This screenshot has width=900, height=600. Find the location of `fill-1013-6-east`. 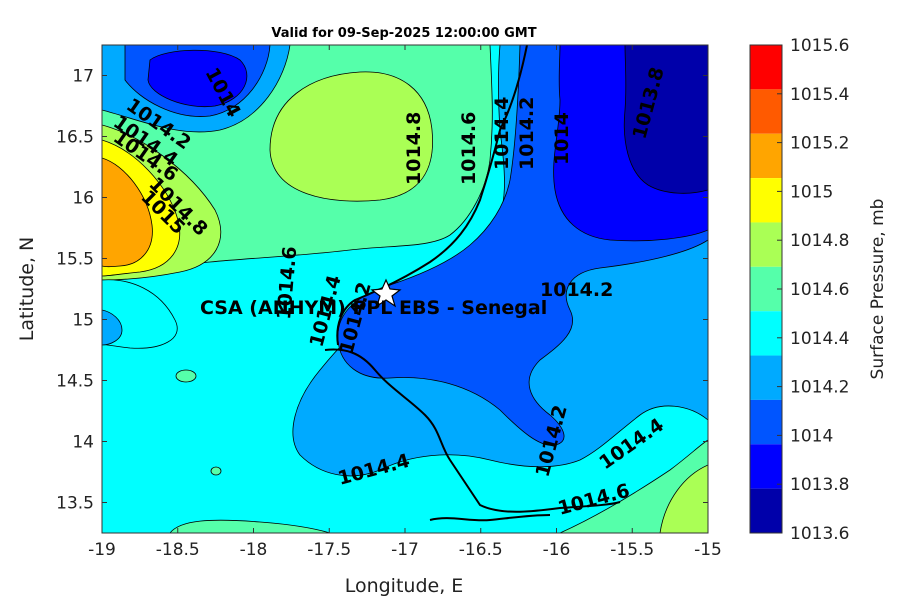

fill-1013-6-east is located at coordinates (665, 119).